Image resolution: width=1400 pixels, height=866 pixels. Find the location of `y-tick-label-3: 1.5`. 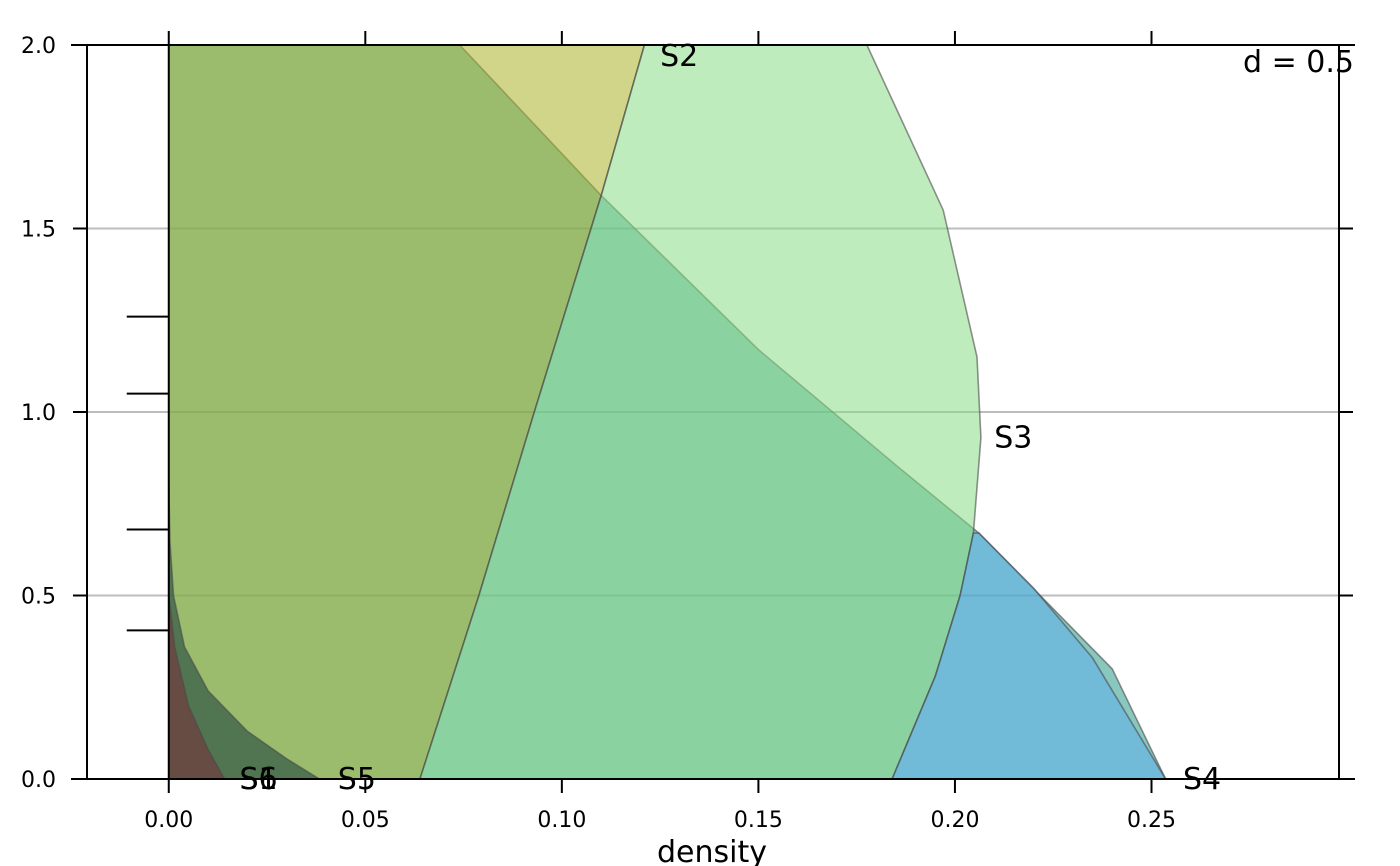

y-tick-label-3: 1.5 is located at coordinates (38, 230).